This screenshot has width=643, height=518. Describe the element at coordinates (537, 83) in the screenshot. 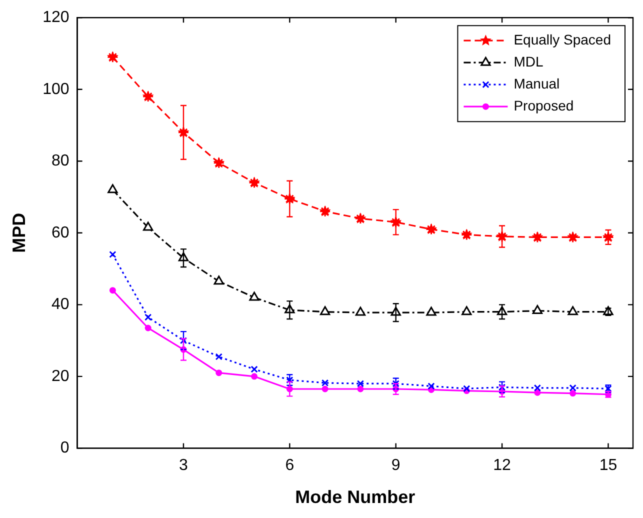

I see `legend-label: Manual` at that location.